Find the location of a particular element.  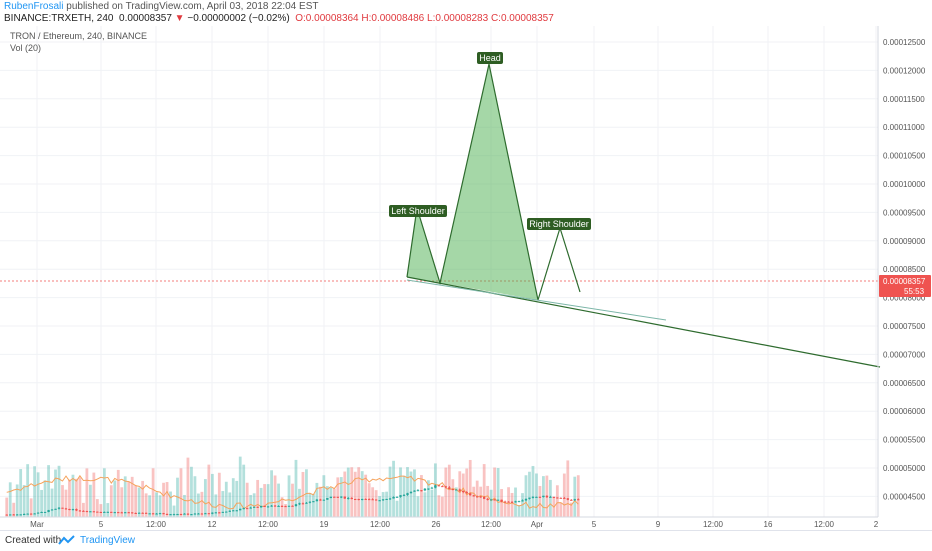

label-left-shoulder-bg is located at coordinates (418, 211).